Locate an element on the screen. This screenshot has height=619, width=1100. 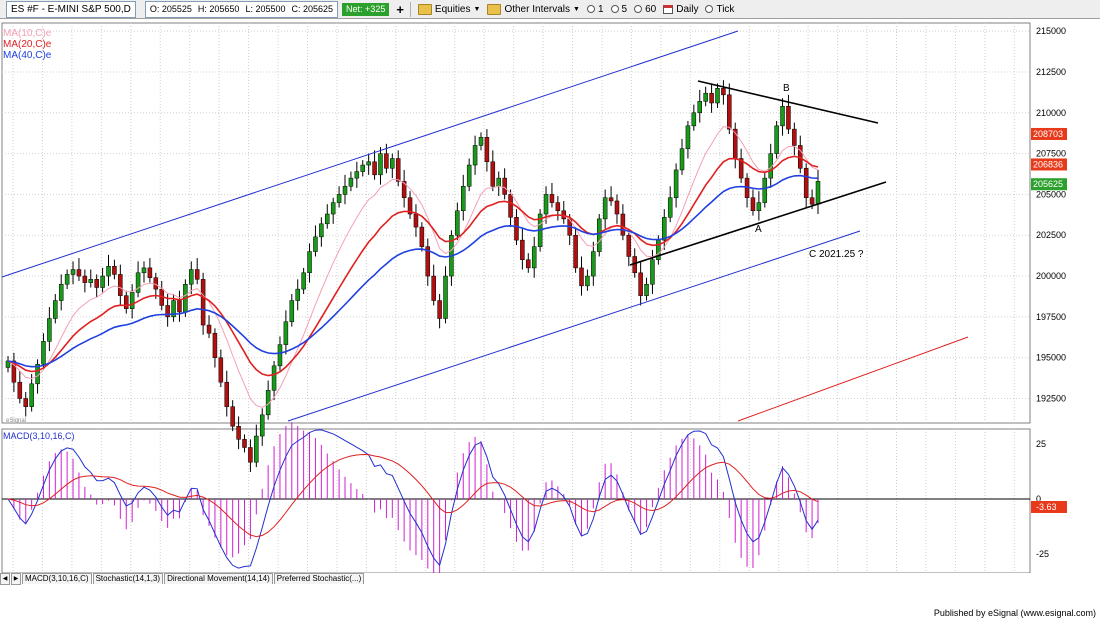
interval-option-daily: Daily is located at coordinates (680, 9).